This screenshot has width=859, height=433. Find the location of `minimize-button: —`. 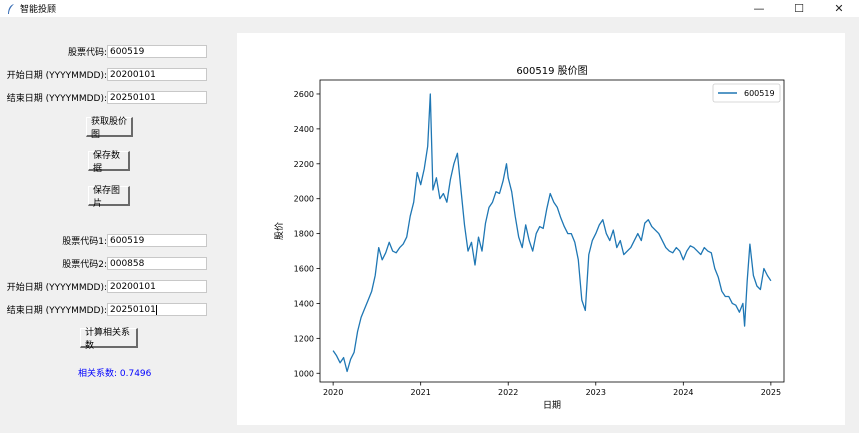

minimize-button: — is located at coordinates (759, 8).